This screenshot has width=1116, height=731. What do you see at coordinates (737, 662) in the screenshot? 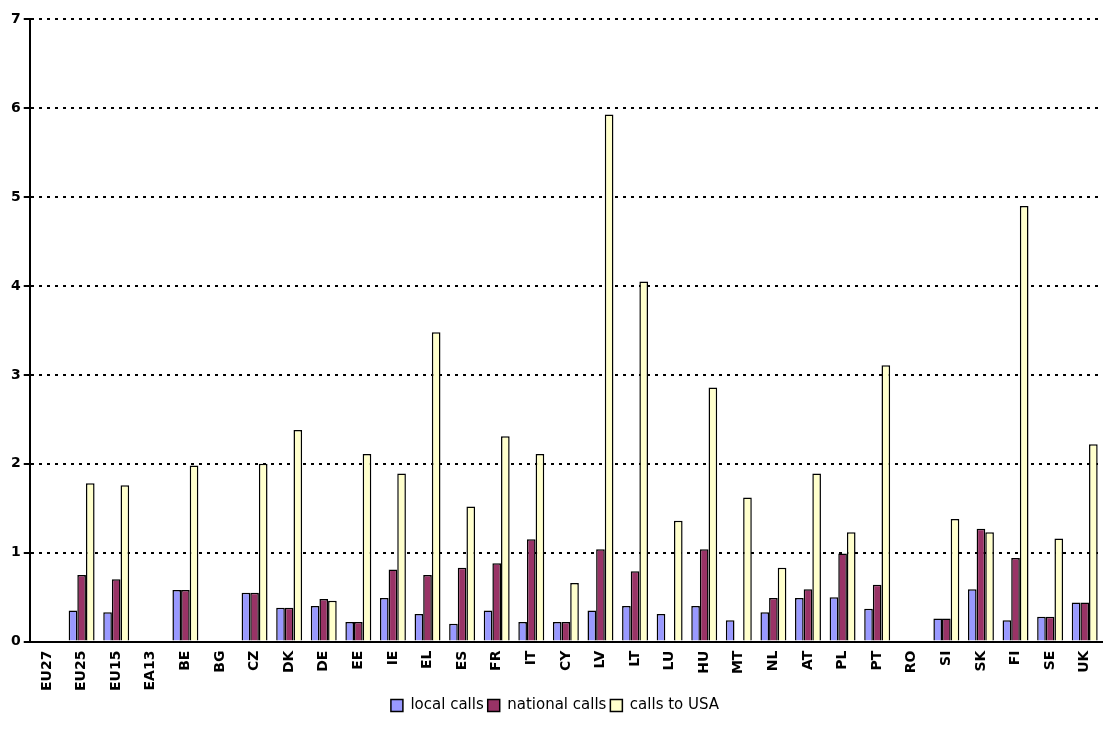
I see `x-tick-label: MT` at bounding box center [737, 662].